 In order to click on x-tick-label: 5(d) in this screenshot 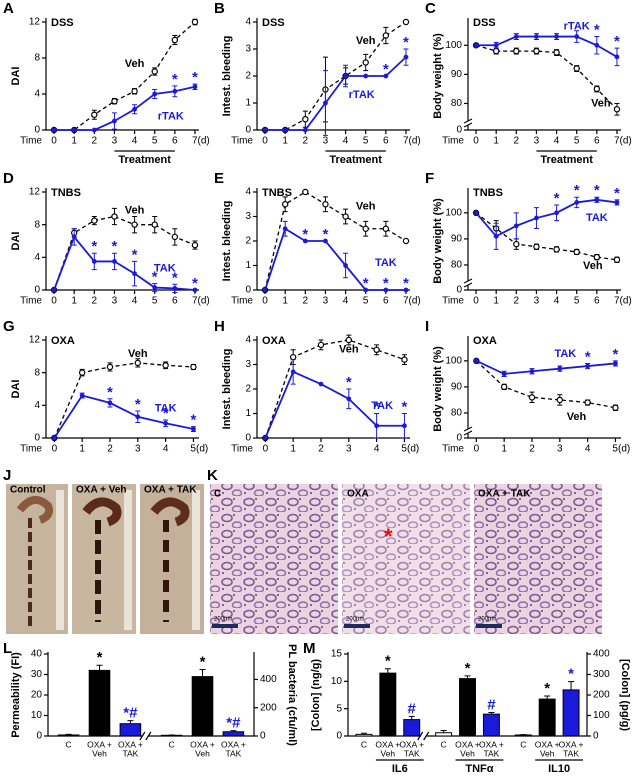, I will do `click(621, 449)`.